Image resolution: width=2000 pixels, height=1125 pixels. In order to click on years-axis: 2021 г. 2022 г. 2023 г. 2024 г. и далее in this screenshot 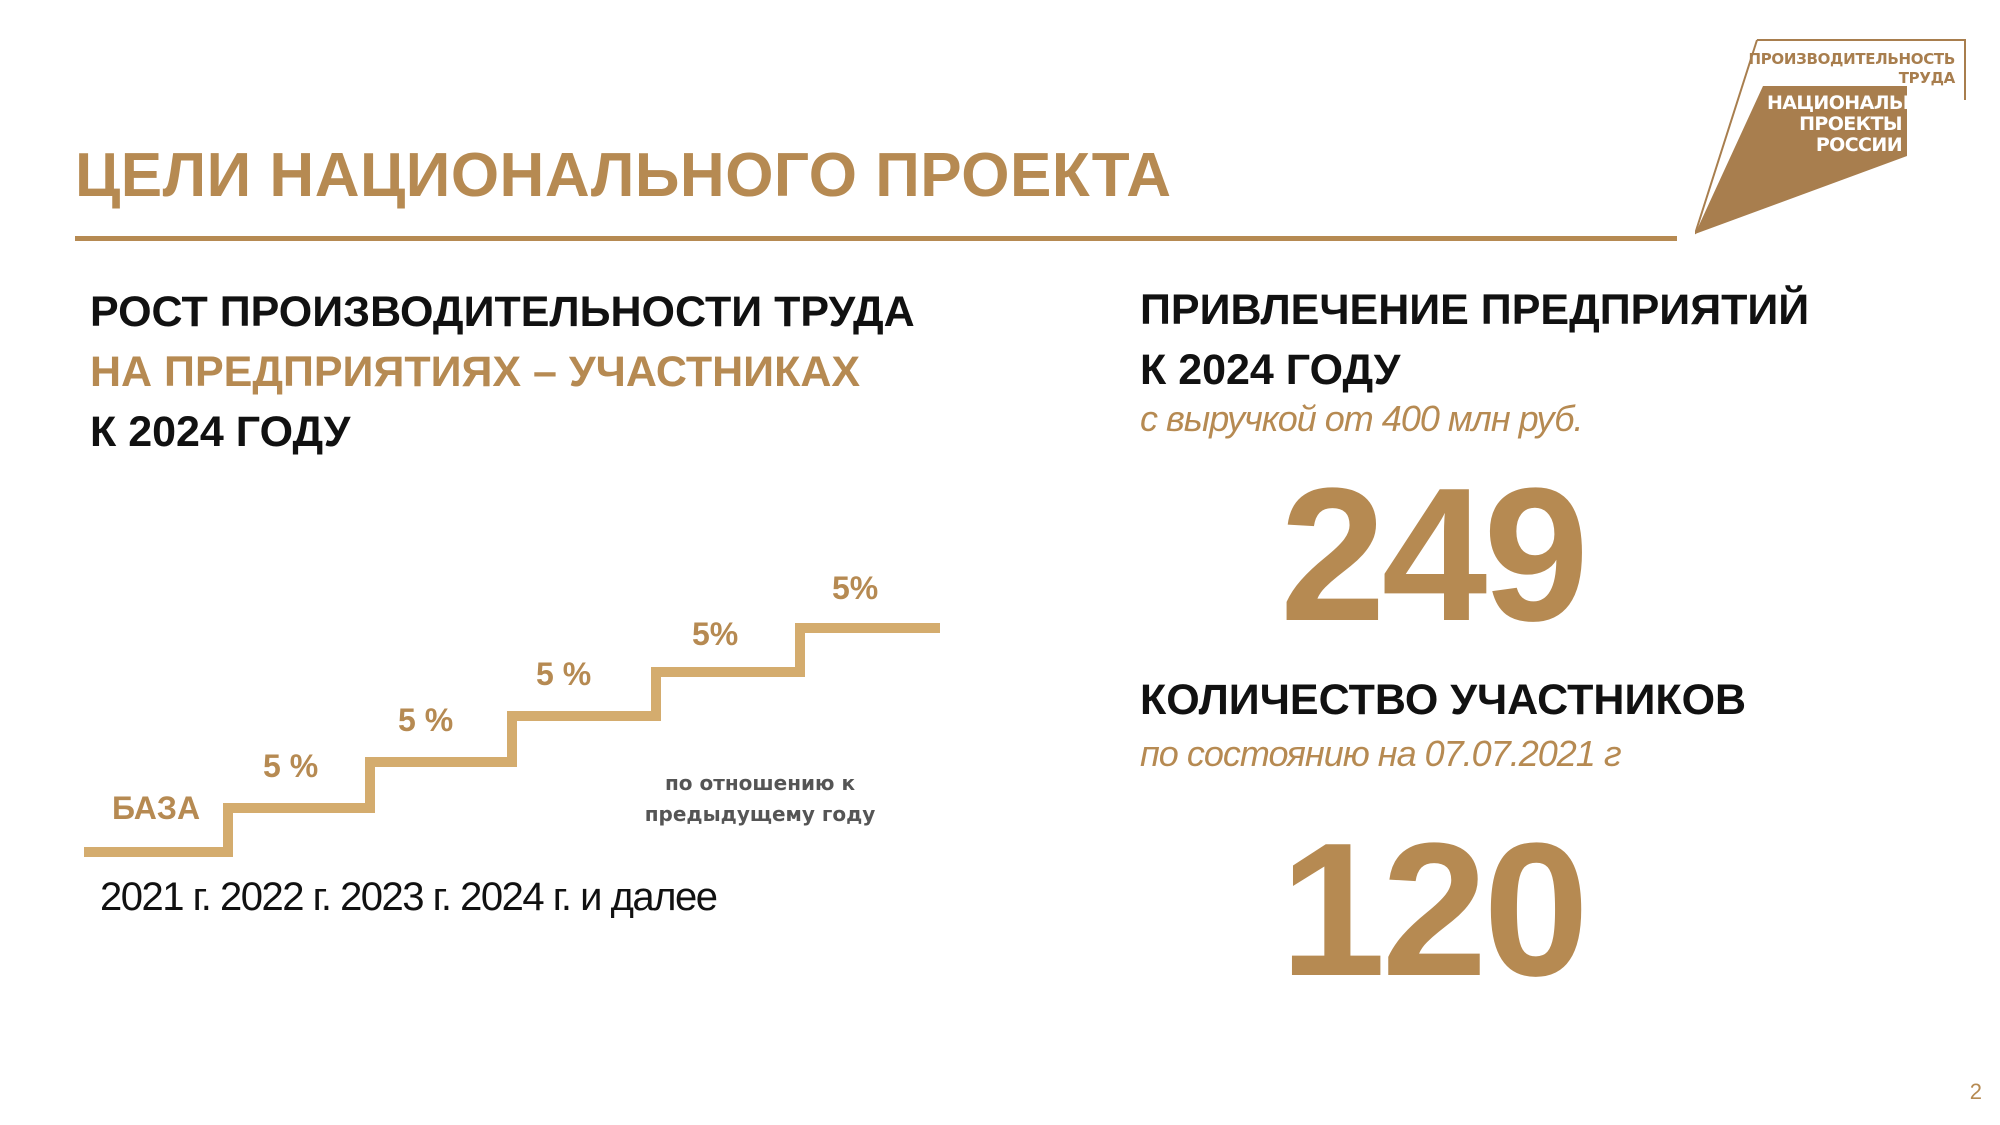, I will do `click(409, 897)`.